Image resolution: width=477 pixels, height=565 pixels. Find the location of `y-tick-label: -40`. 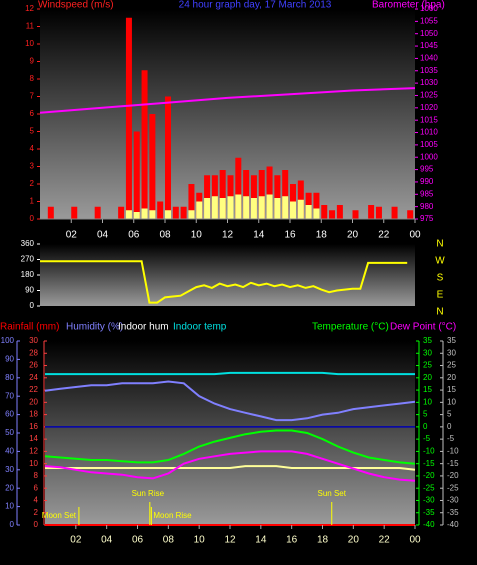

y-tick-label: -40 is located at coordinates (429, 524).